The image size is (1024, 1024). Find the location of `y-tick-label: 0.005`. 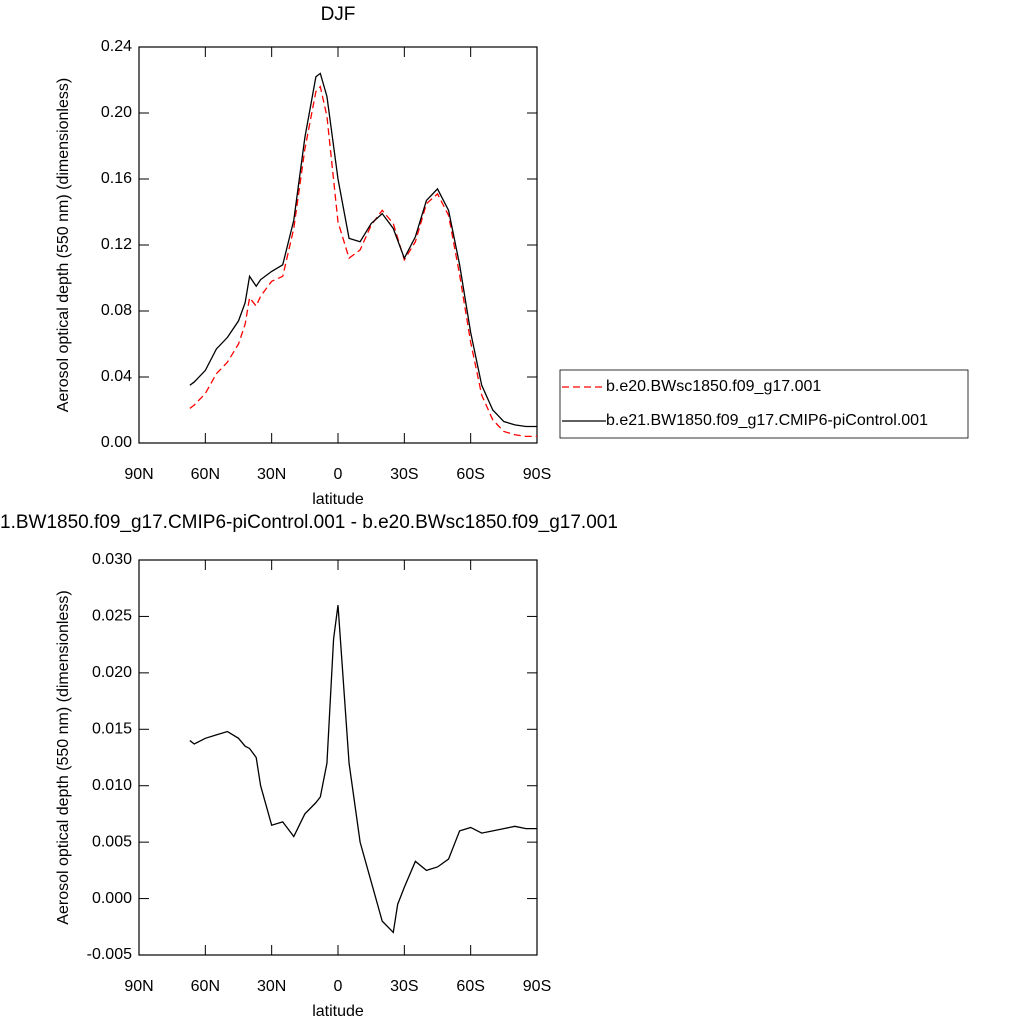

y-tick-label: 0.005 is located at coordinates (112, 841).